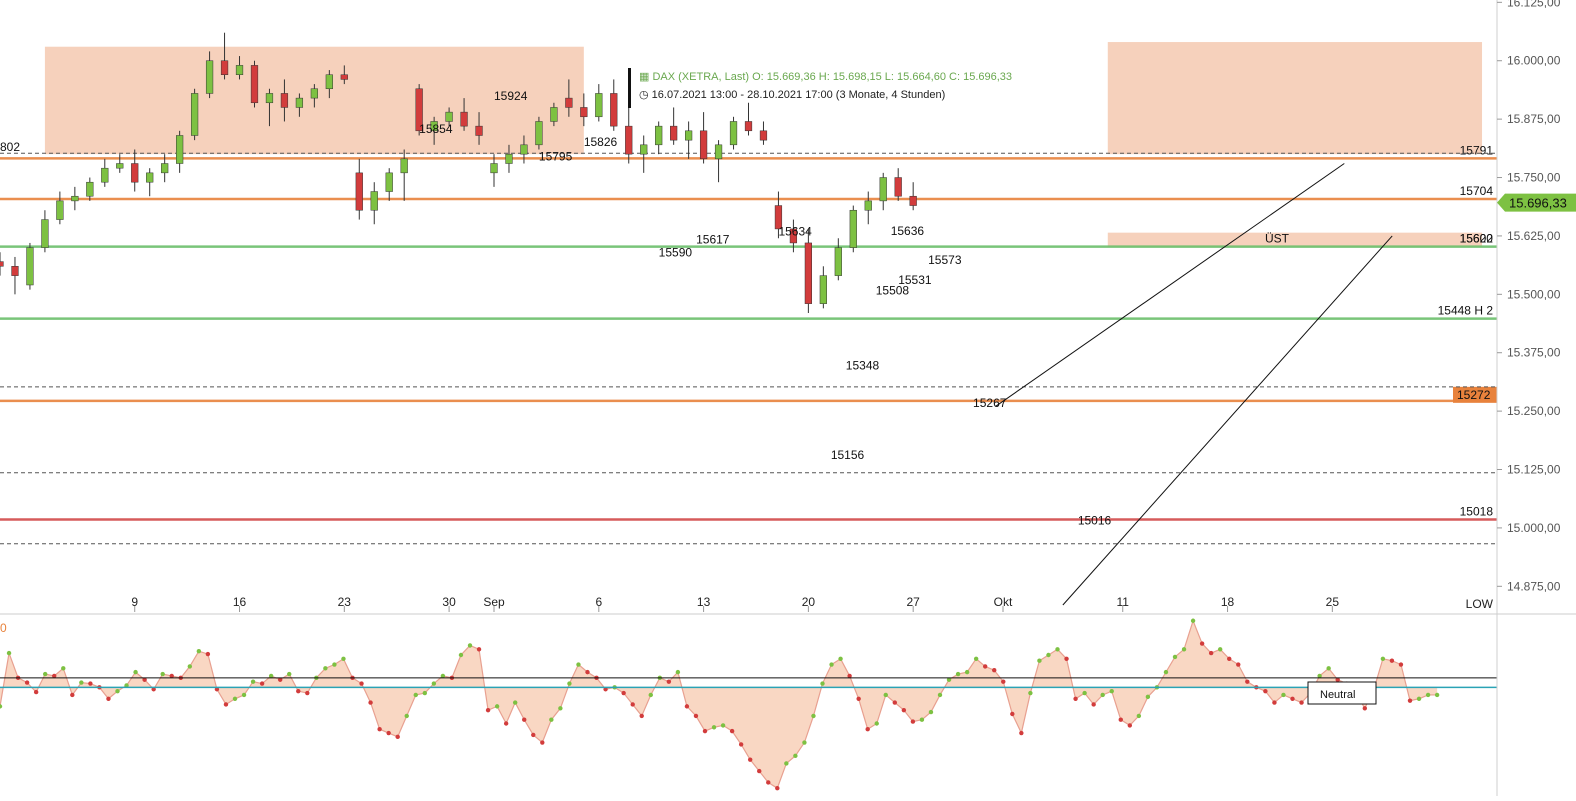 The height and width of the screenshot is (801, 1576). I want to click on x-tick-label: Sep, so click(494, 602).